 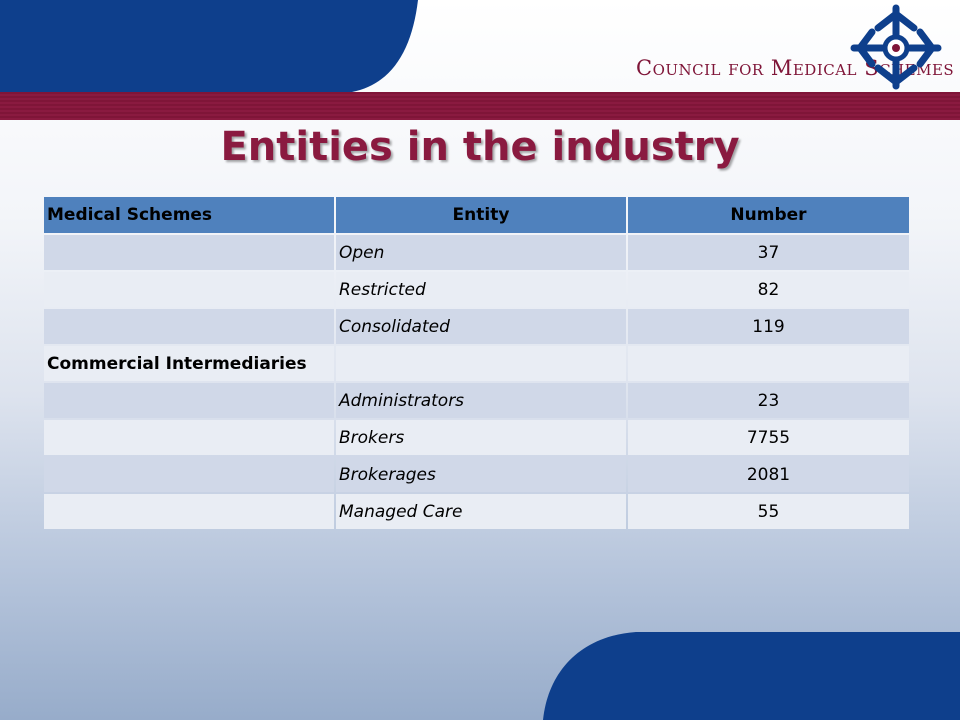 I want to click on entity-cell: Restricted, so click(x=481, y=289).